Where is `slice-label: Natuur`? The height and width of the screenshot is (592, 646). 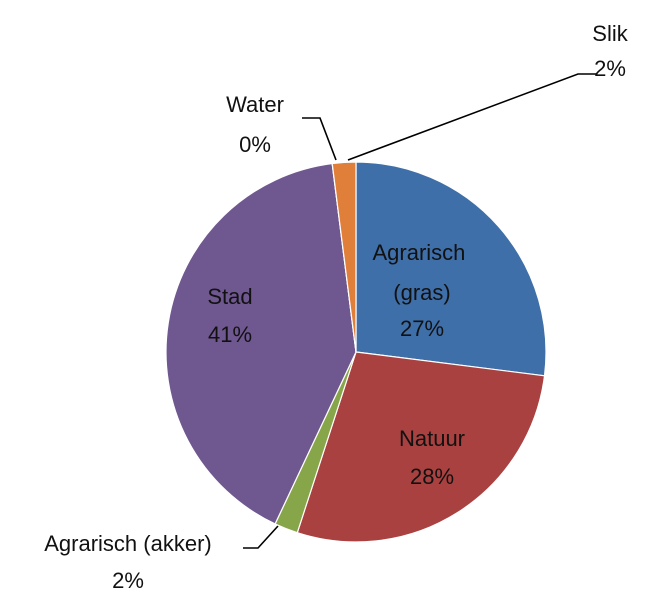 slice-label: Natuur is located at coordinates (432, 438).